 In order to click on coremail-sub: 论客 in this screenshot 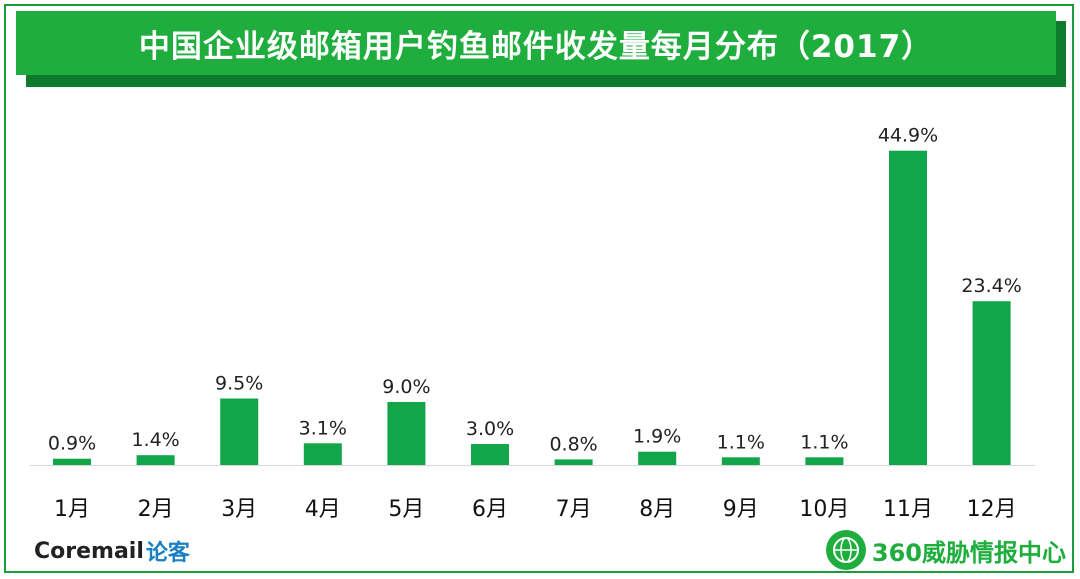, I will do `click(167, 553)`.